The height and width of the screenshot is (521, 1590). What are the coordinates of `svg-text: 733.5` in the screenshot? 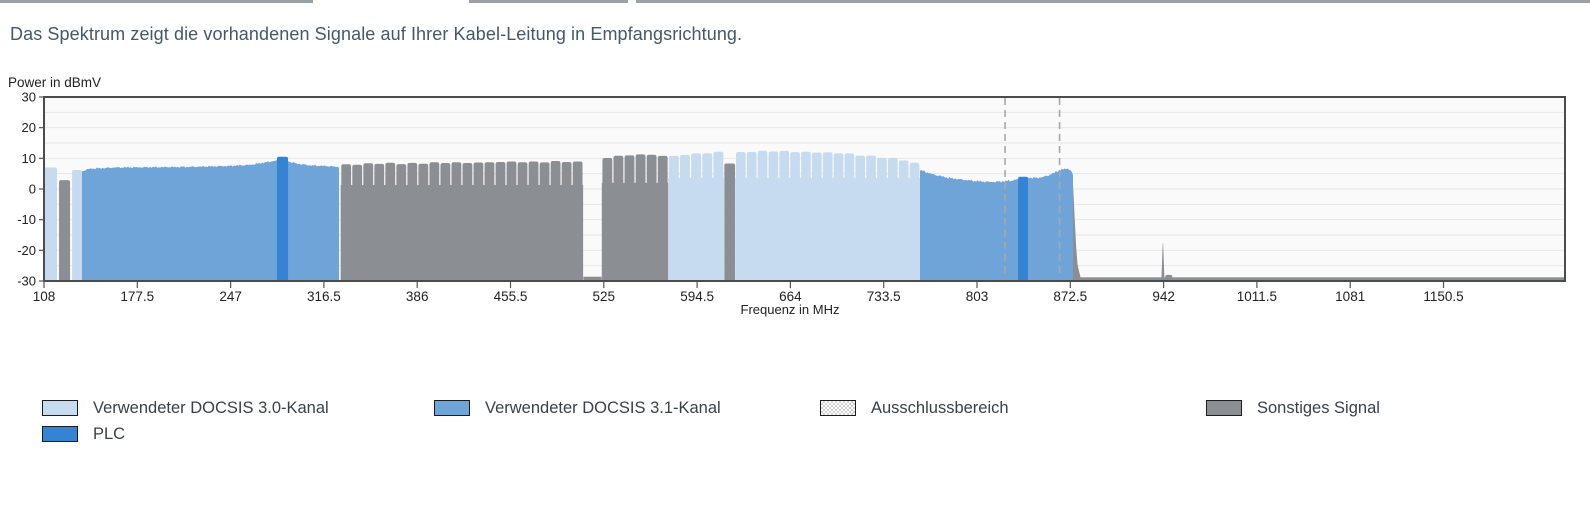 It's located at (884, 296).